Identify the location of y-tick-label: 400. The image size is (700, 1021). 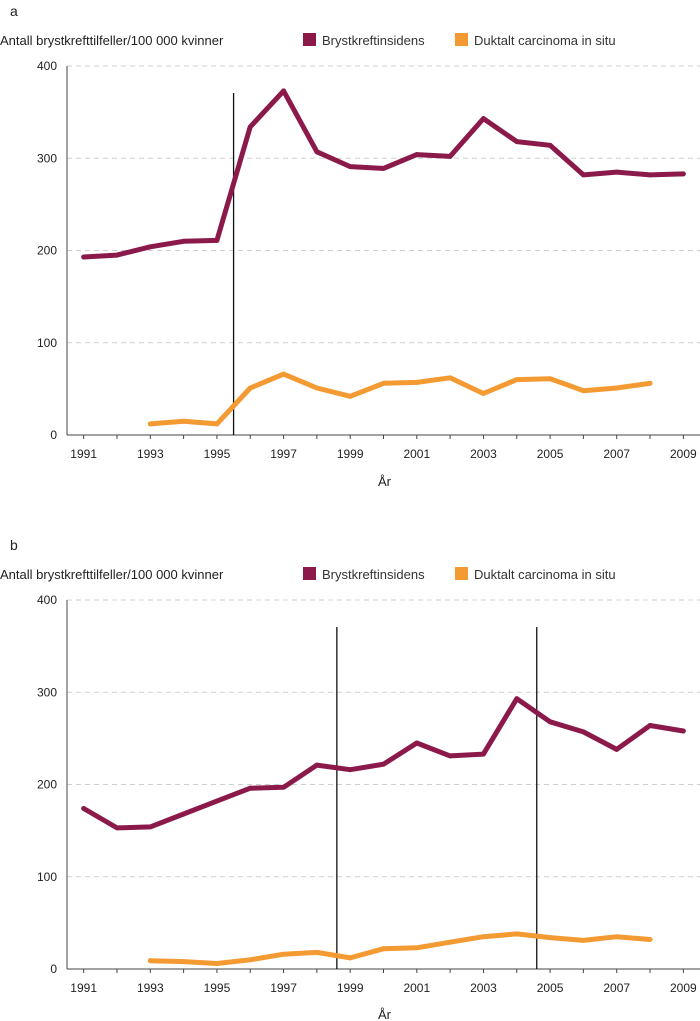
(47, 66).